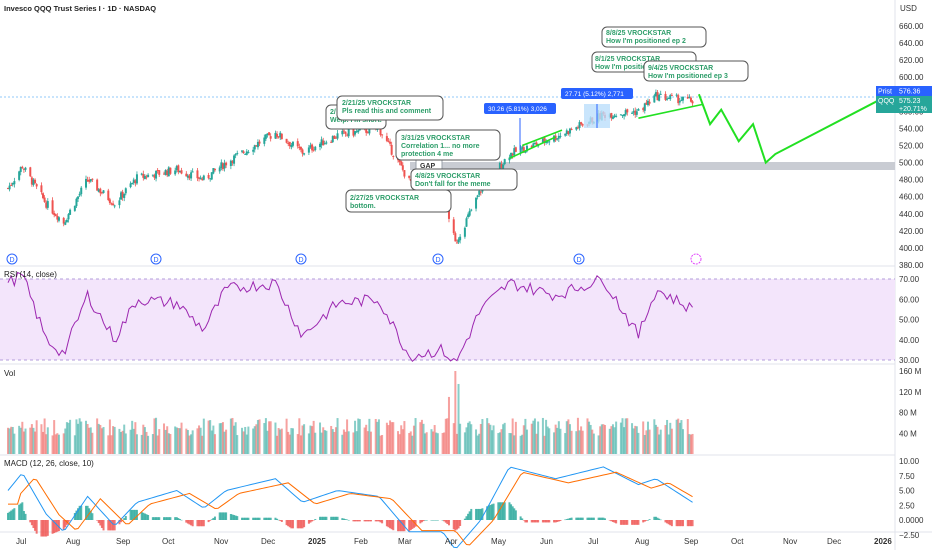  Describe the element at coordinates (911, 498) in the screenshot. I see `macd-axis: 10.00 7.50 5.00 2.50 0.0000 −2.50` at that location.